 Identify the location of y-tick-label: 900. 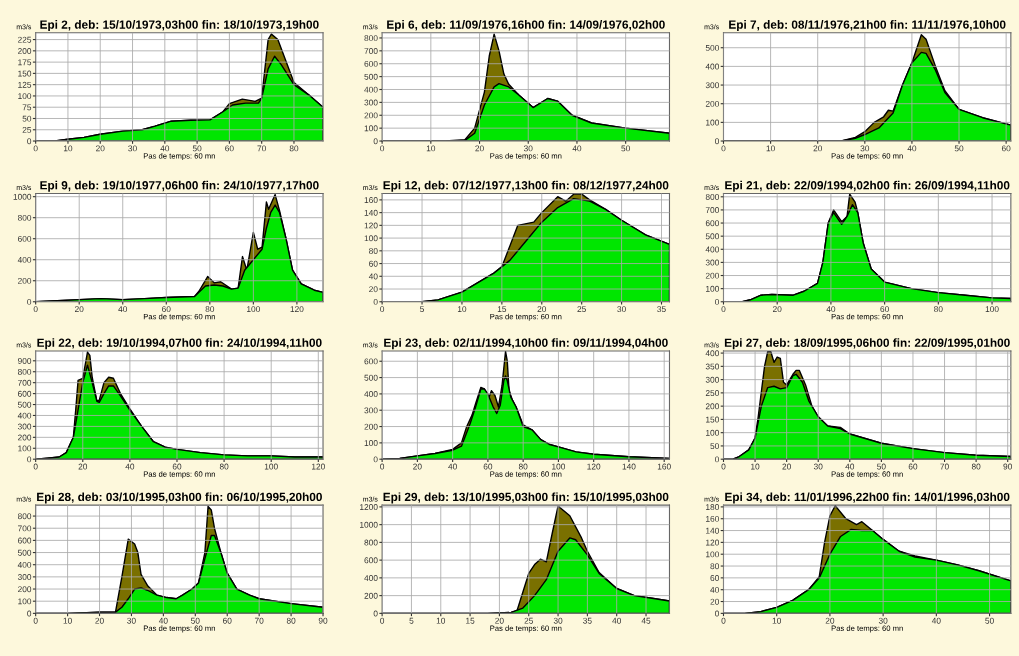
(24, 361).